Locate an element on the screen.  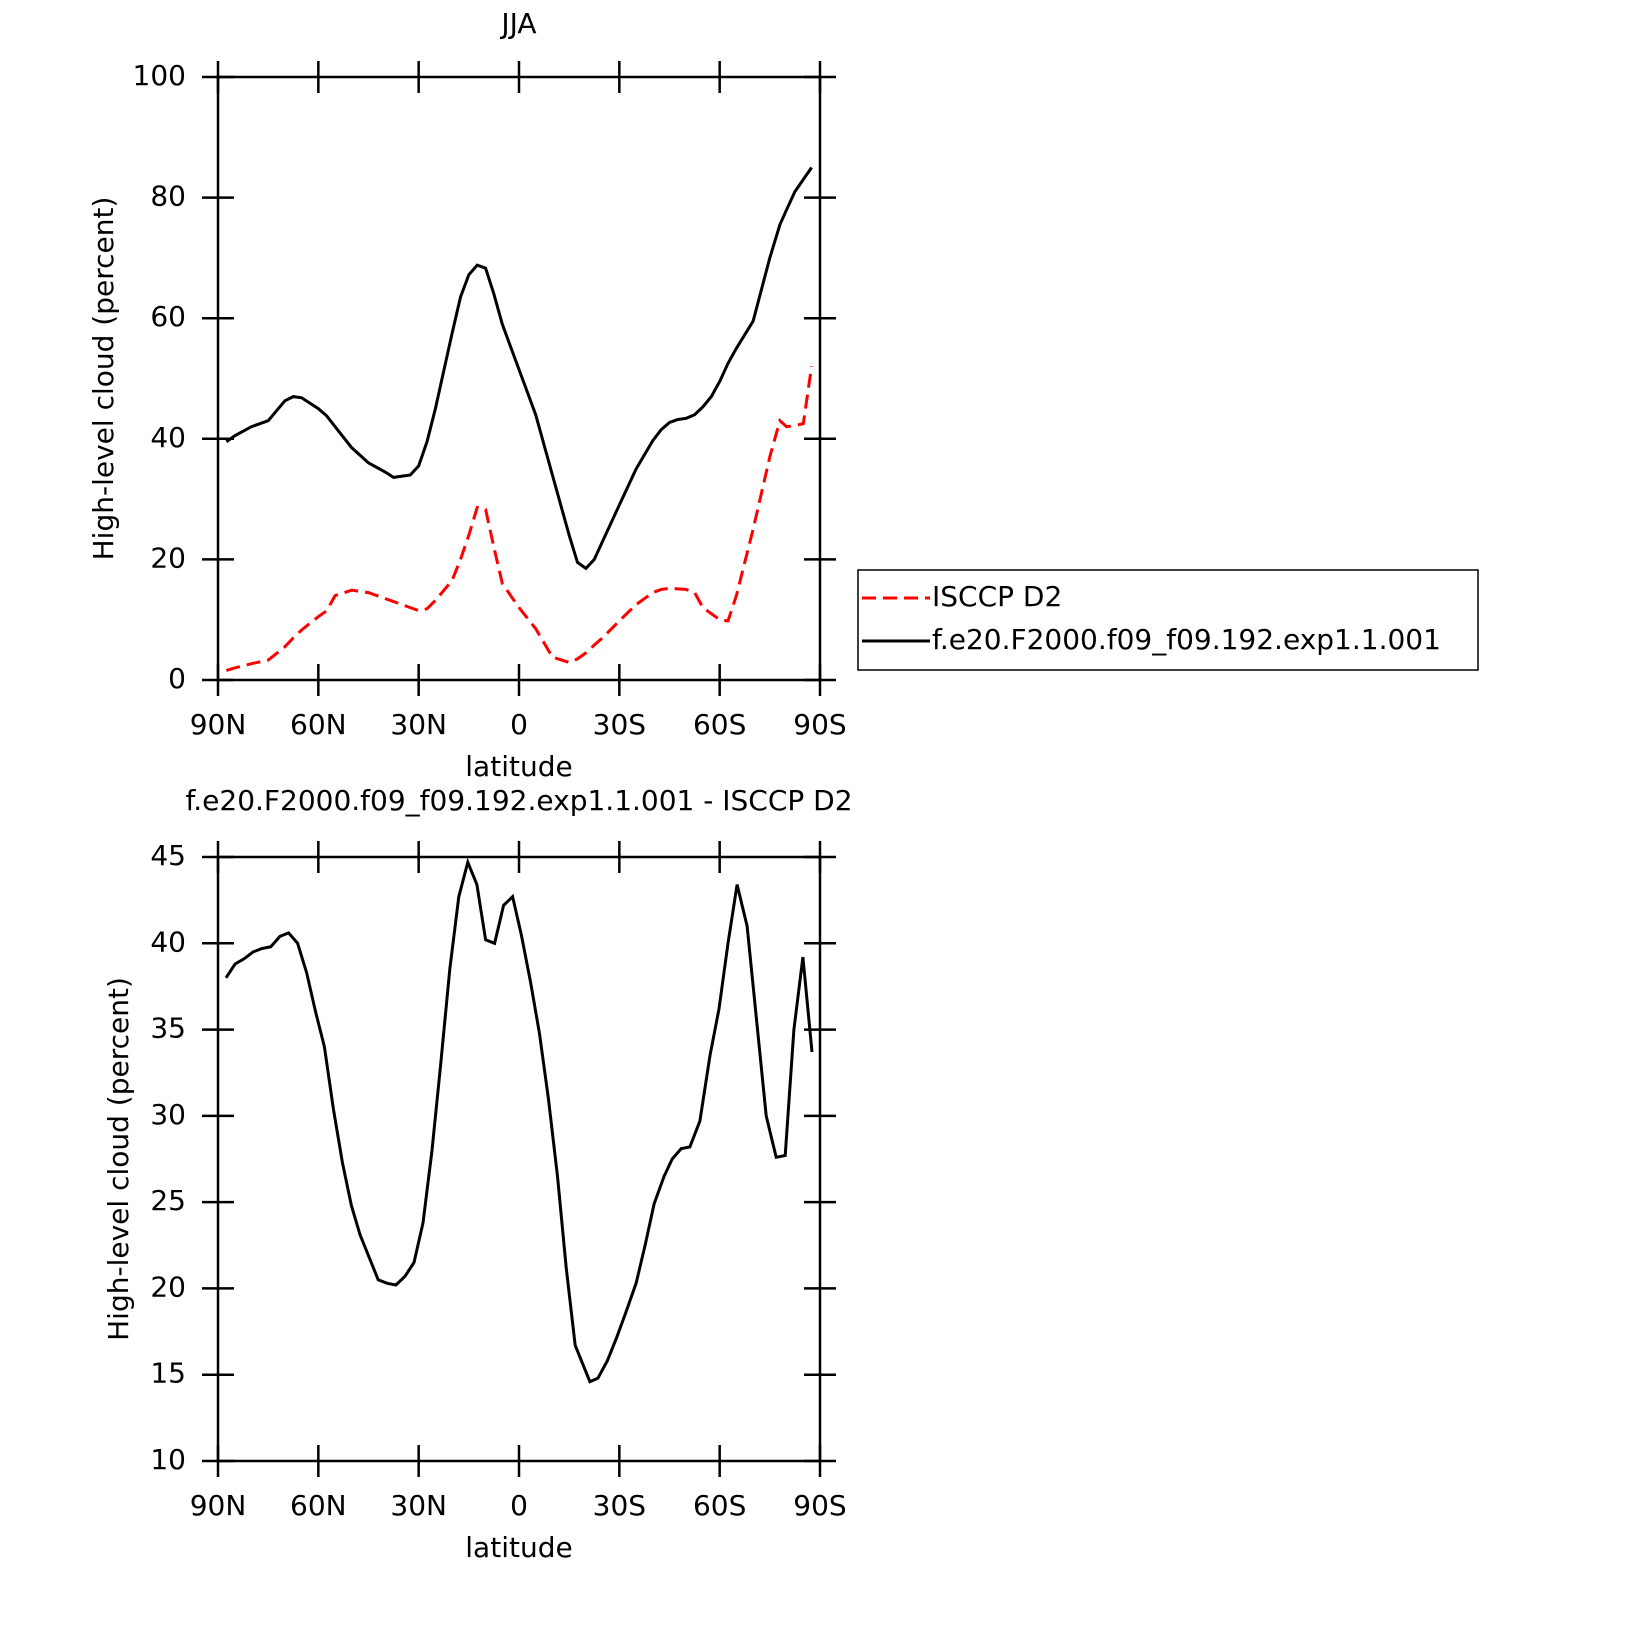
y-tick-label: 0 is located at coordinates (177, 678).